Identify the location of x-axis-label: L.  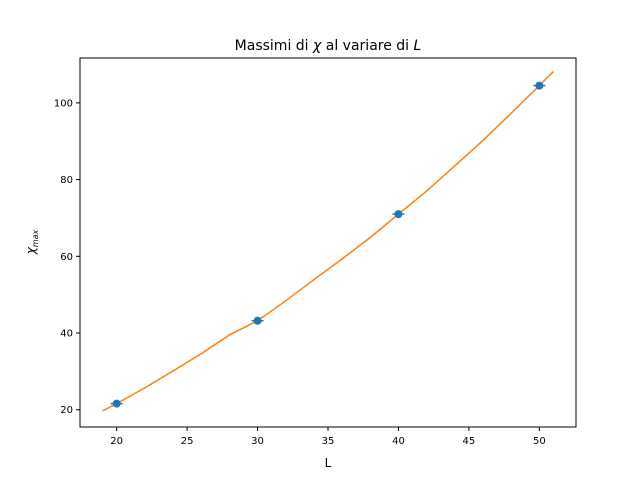
(328, 463).